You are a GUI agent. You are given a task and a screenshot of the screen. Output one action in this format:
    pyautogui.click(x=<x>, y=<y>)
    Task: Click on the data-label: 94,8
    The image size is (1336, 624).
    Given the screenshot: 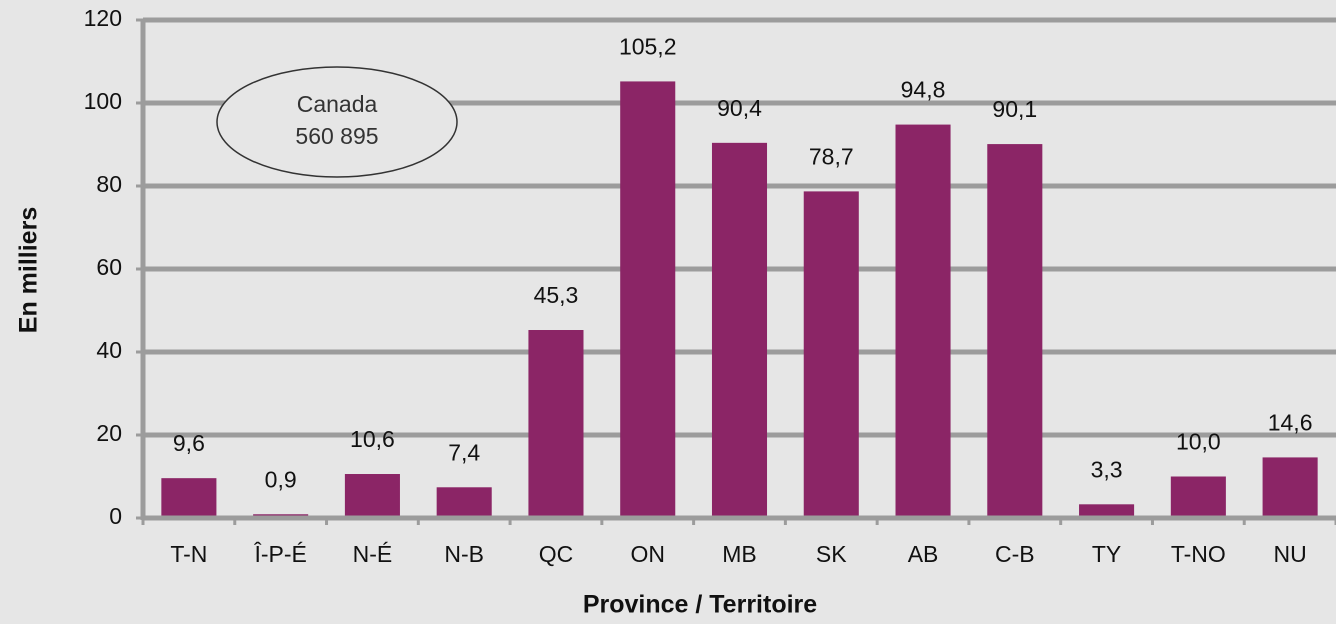 What is the action you would take?
    pyautogui.click(x=923, y=90)
    